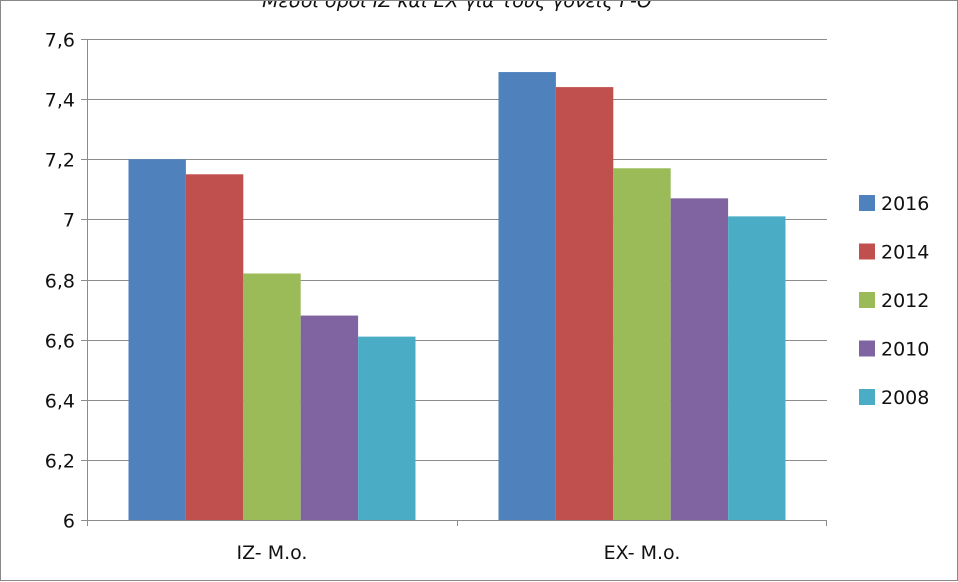 The width and height of the screenshot is (958, 582). Describe the element at coordinates (60, 462) in the screenshot. I see `y-tick-label: 6,2` at that location.